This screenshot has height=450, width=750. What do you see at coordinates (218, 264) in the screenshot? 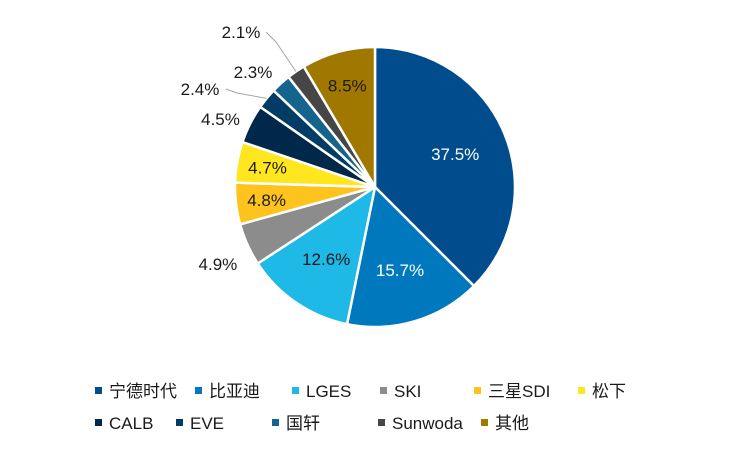
I see `data-label-ski: 4.9%` at bounding box center [218, 264].